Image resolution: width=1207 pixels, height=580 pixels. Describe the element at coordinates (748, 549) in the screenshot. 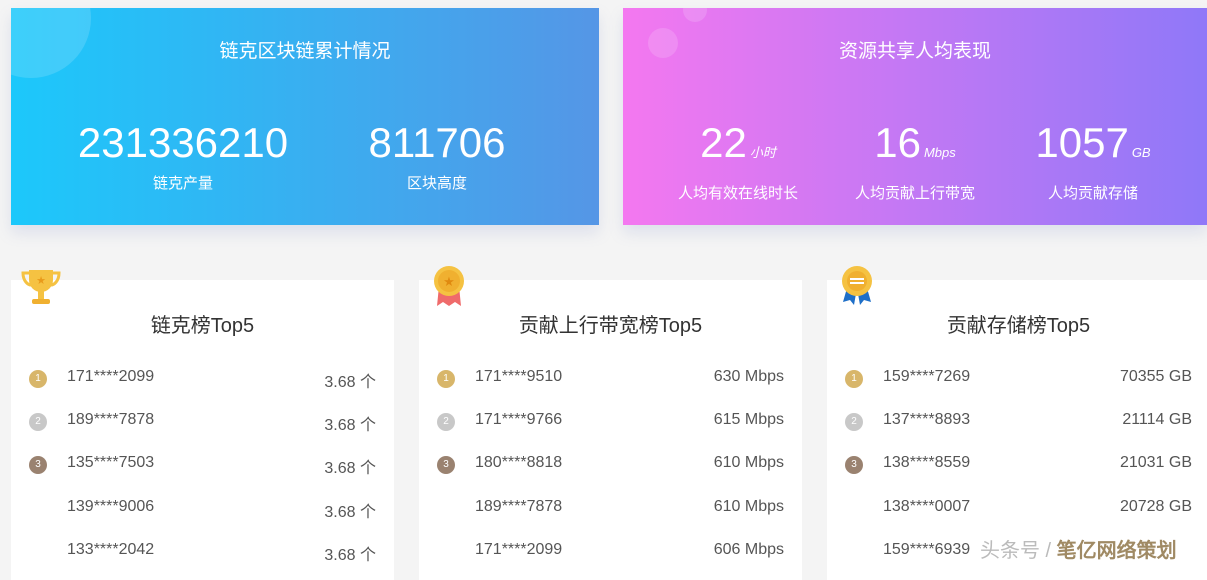

I see `row-value: 606 Mbps` at that location.